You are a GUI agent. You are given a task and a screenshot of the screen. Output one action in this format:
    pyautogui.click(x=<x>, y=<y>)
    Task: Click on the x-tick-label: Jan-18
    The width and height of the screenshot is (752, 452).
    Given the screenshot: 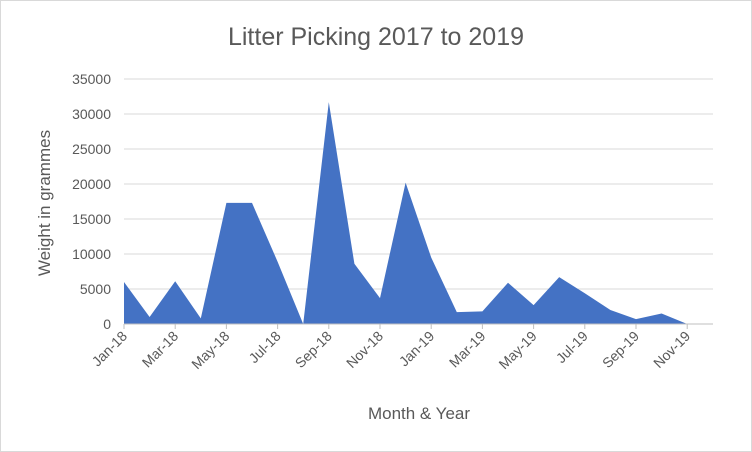 What is the action you would take?
    pyautogui.click(x=110, y=349)
    